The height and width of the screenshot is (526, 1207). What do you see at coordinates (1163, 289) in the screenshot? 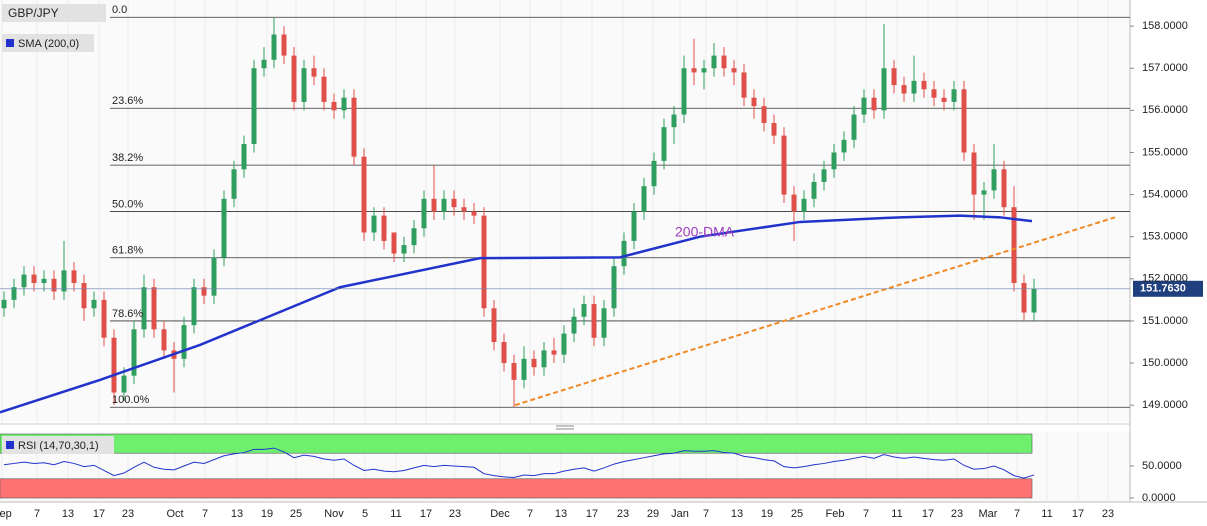
I see `last-price-label: 151.7630` at bounding box center [1163, 289].